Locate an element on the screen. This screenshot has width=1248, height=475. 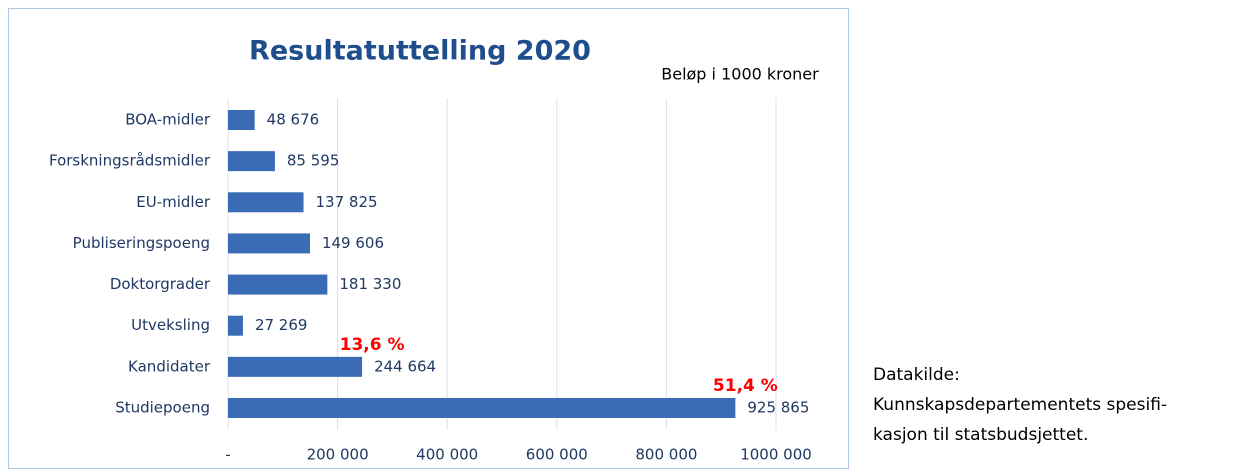
x-tick-label: - is located at coordinates (227, 455).